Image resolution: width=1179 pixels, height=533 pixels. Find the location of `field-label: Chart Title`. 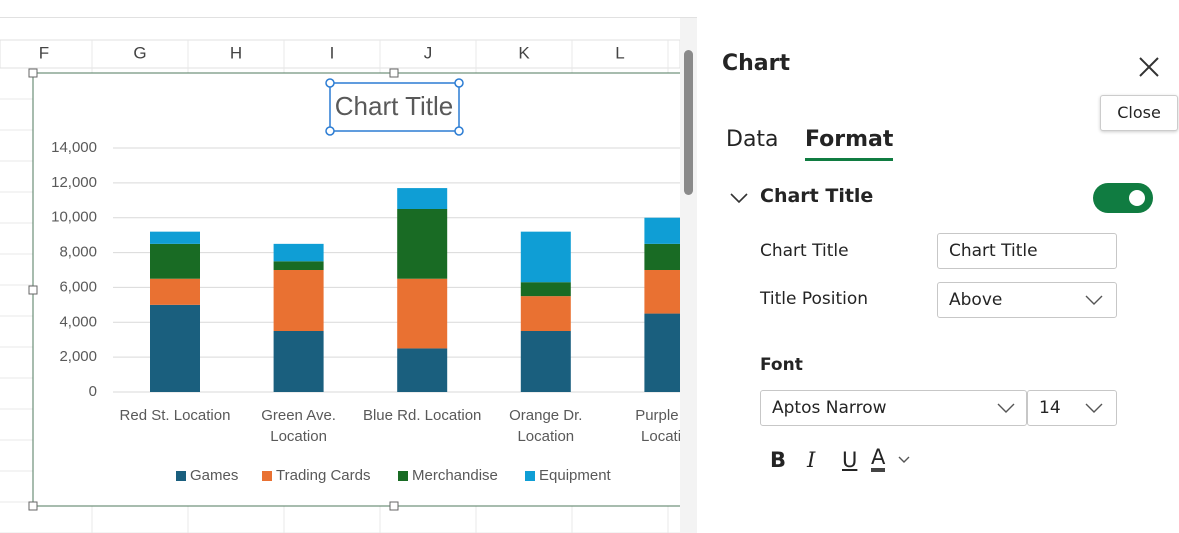

field-label: Chart Title is located at coordinates (804, 251).